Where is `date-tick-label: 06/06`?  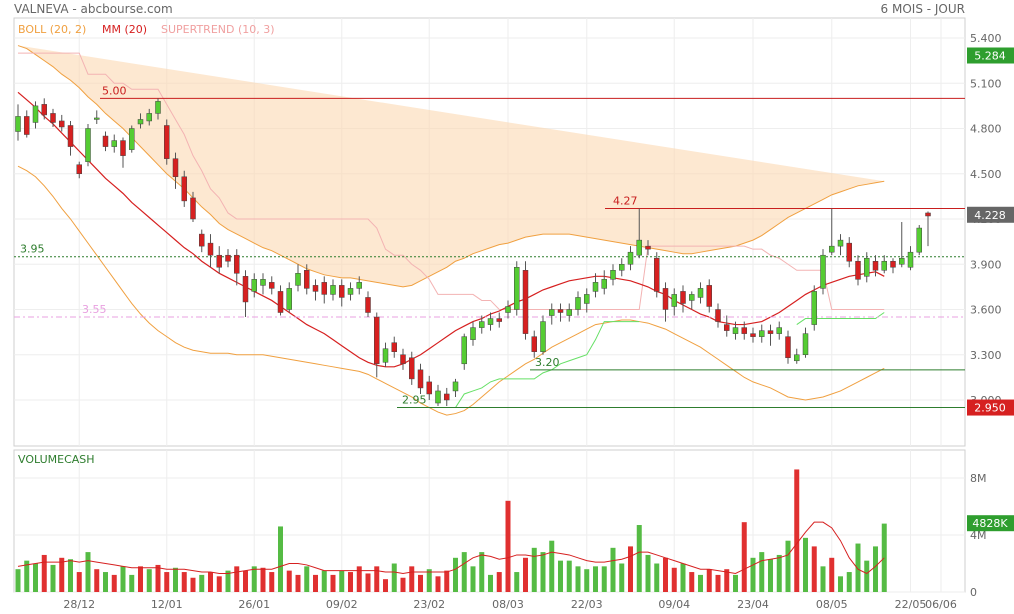 date-tick-label: 06/06 is located at coordinates (941, 604).